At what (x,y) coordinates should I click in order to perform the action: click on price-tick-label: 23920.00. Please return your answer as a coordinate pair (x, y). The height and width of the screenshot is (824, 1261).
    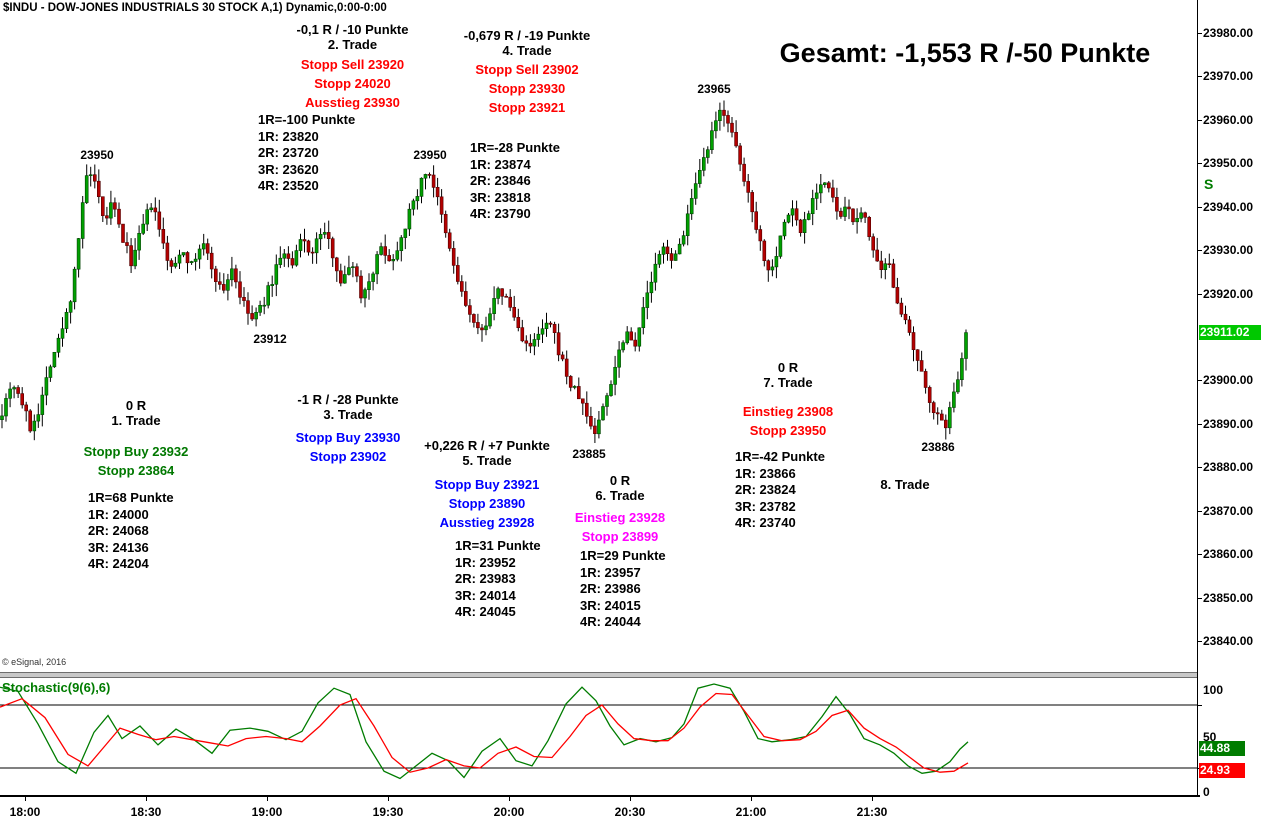
    Looking at the image, I should click on (1228, 293).